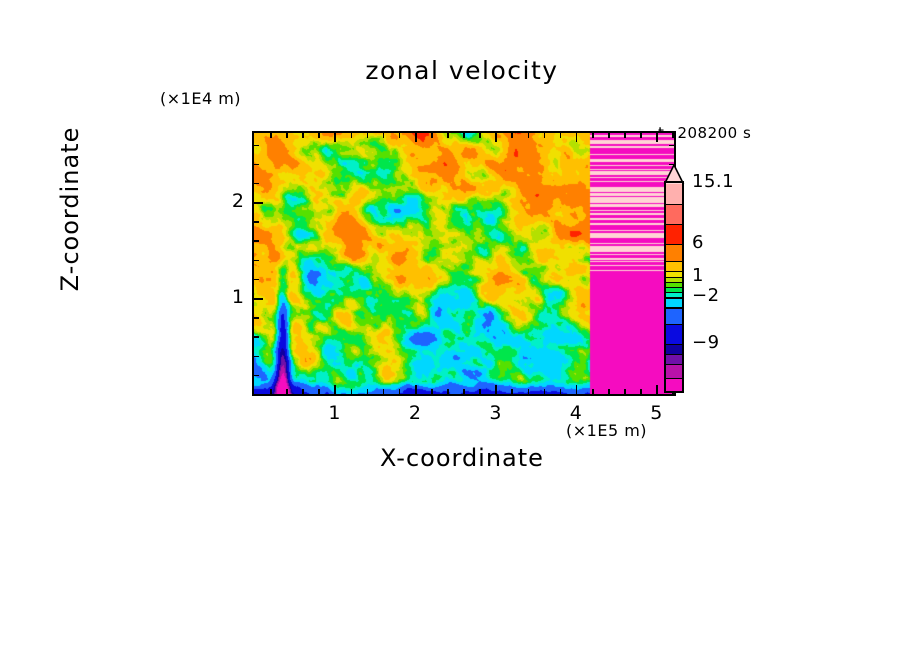 This screenshot has height=654, width=904. Describe the element at coordinates (706, 343) in the screenshot. I see `colorbar-tick-label: −9` at that location.